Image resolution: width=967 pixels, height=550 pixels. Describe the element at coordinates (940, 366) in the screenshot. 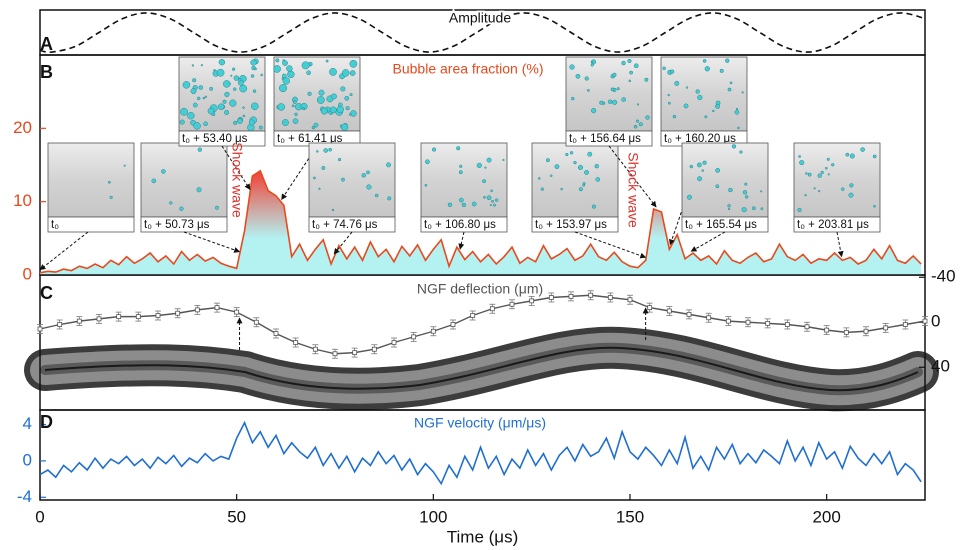

I see `y-tick-label: 40` at that location.